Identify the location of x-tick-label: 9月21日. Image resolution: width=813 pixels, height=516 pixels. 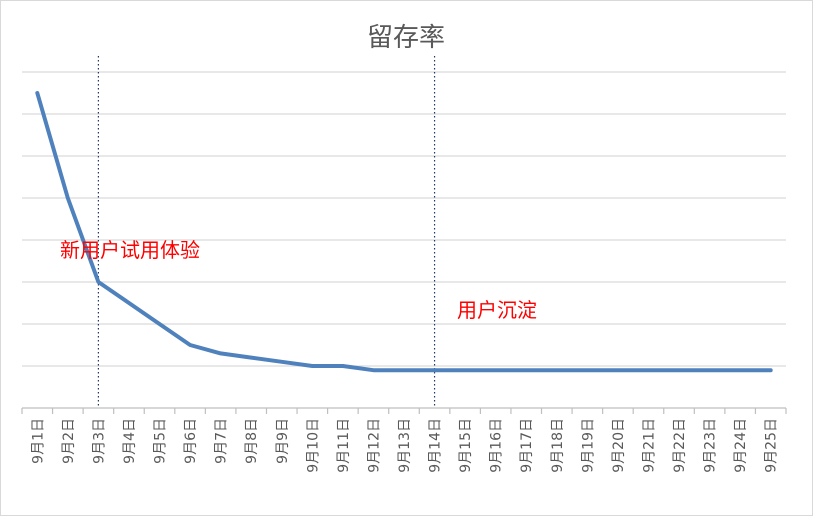
(649, 445).